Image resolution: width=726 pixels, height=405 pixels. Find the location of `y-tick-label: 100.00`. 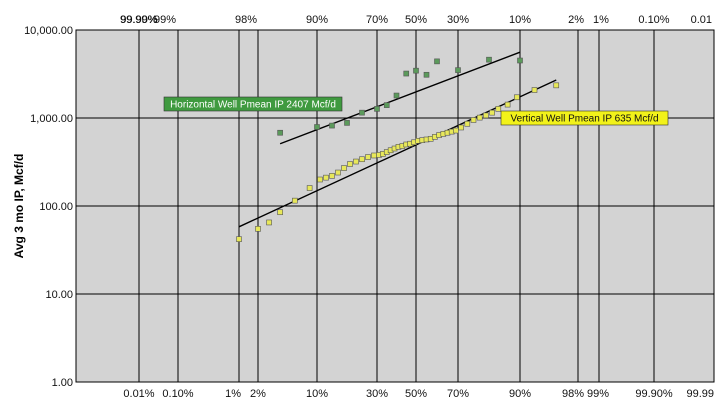

y-tick-label: 100.00 is located at coordinates (56, 207).